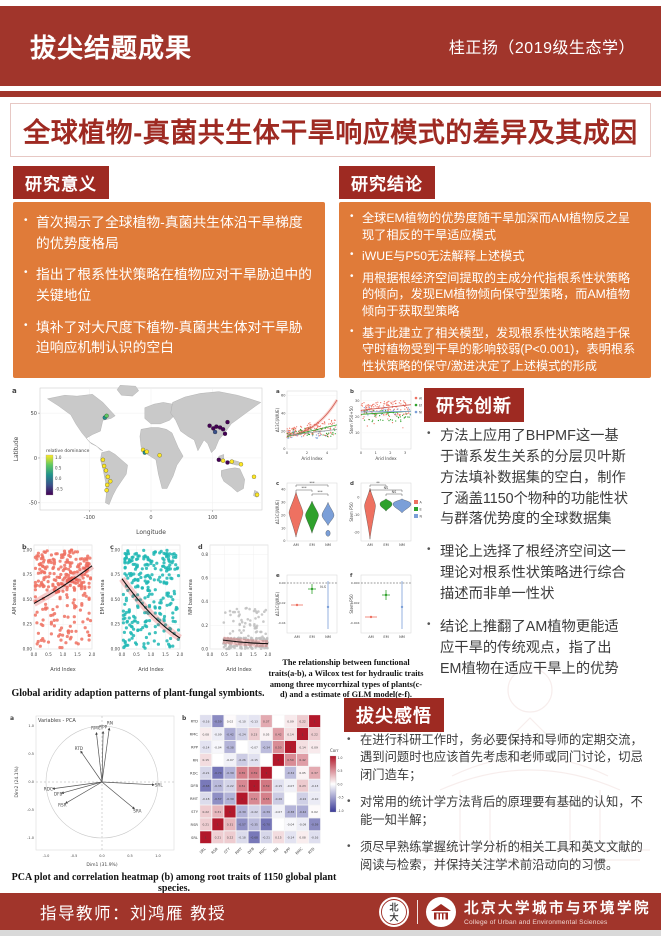 Image resolution: width=661 pixels, height=936 pixels. Describe the element at coordinates (203, 850) in the screenshot. I see `svg-text: SRL` at that location.